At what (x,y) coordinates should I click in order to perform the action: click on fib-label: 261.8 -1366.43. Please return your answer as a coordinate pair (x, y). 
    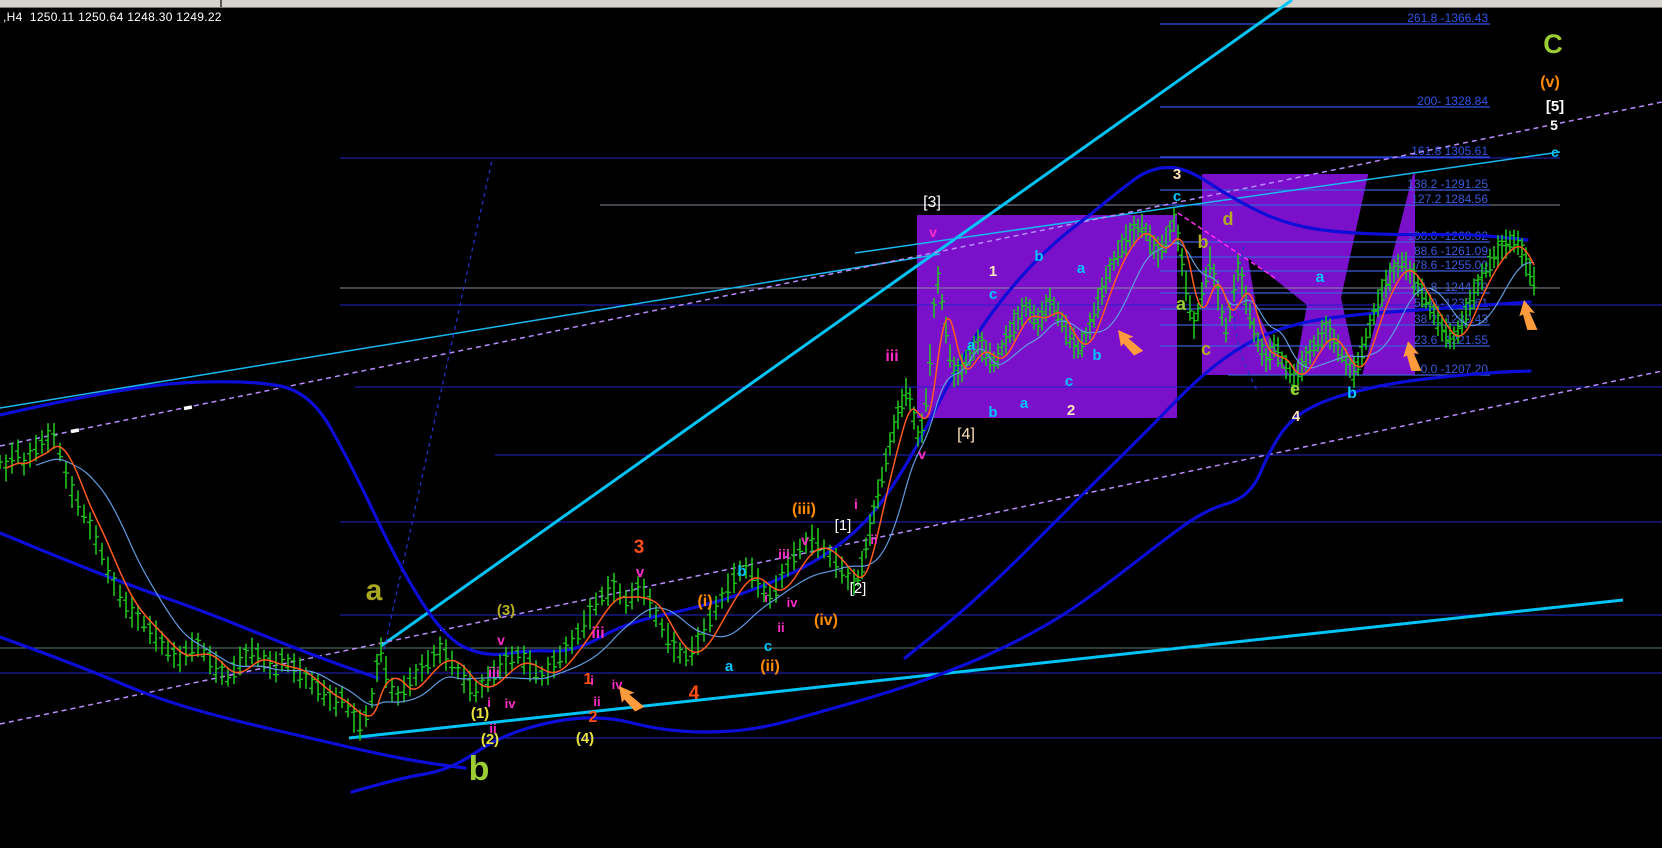
    Looking at the image, I should click on (1447, 18).